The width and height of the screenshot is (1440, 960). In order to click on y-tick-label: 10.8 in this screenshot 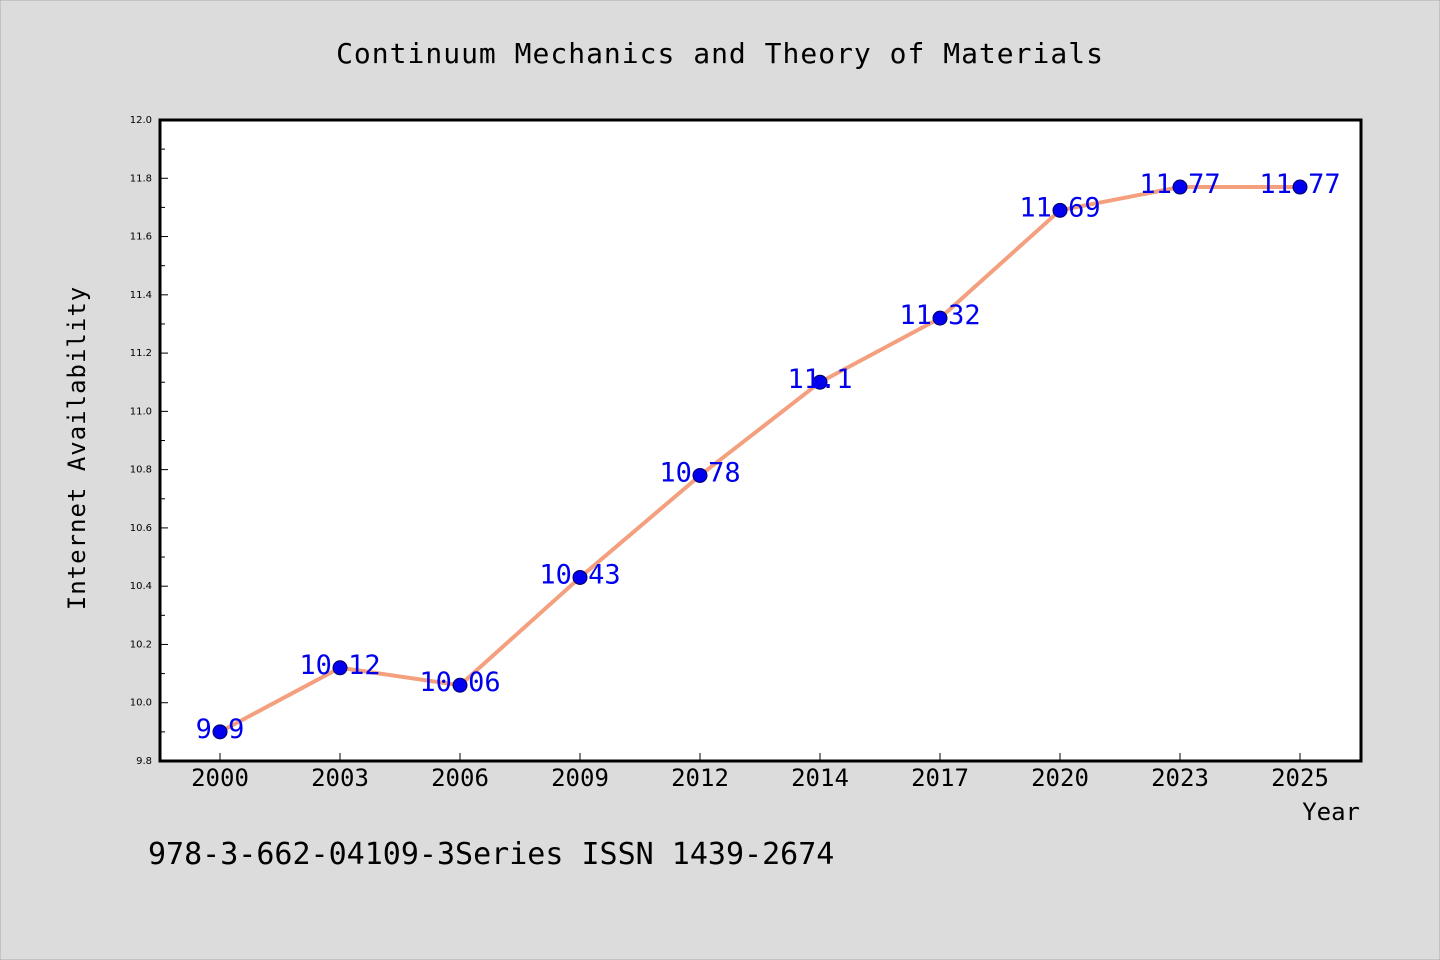, I will do `click(141, 470)`.